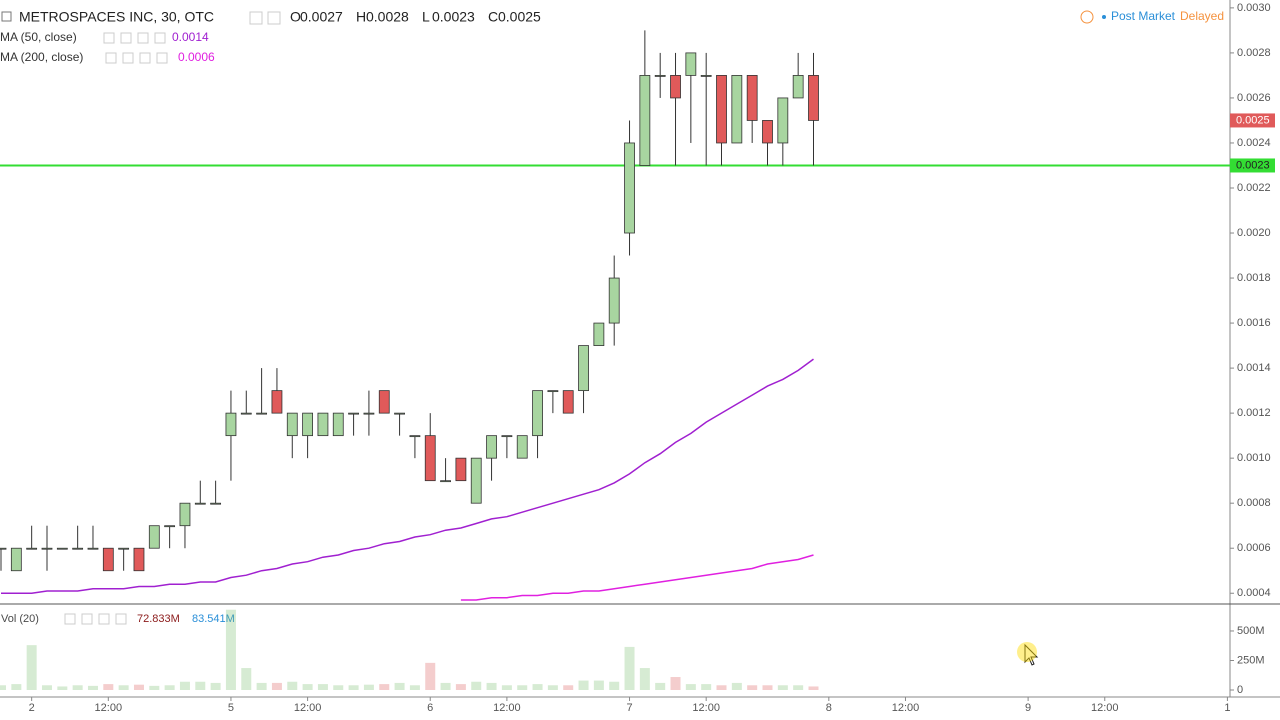  Describe the element at coordinates (426, 17) in the screenshot. I see `ohlc-label: L` at that location.